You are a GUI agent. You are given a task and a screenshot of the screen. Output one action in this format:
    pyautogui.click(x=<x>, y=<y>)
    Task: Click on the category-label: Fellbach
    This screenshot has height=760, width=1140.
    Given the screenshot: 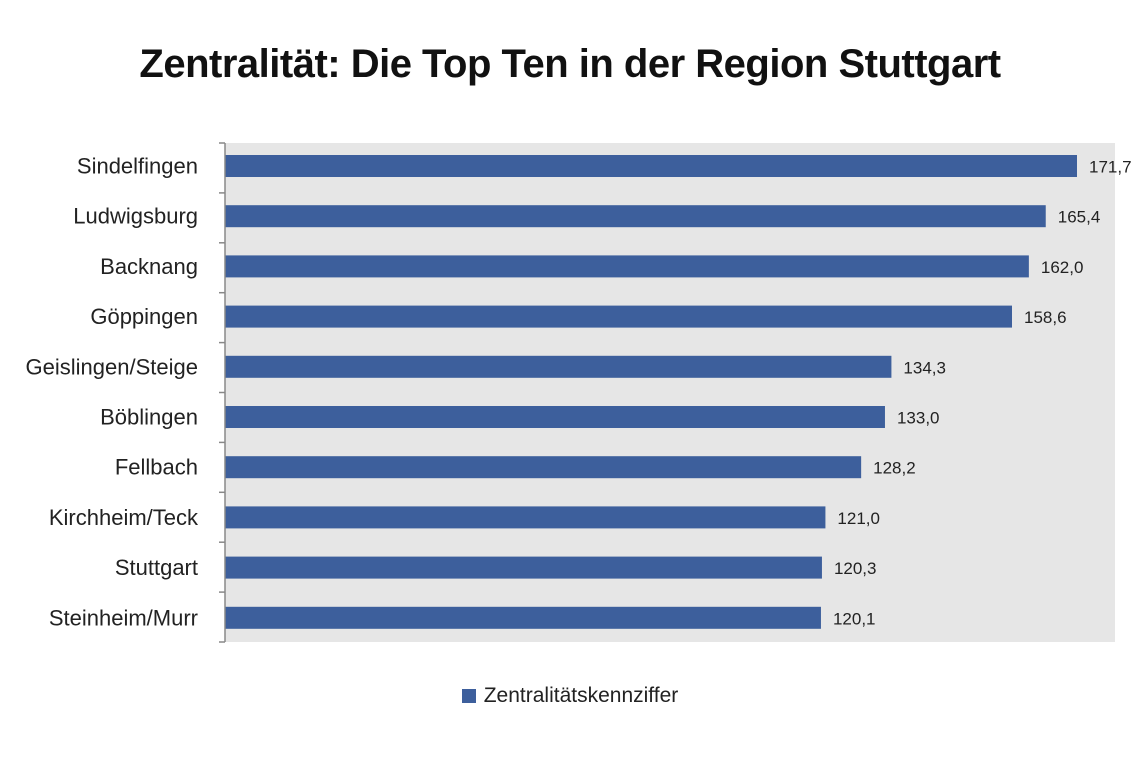 What is the action you would take?
    pyautogui.click(x=156, y=467)
    